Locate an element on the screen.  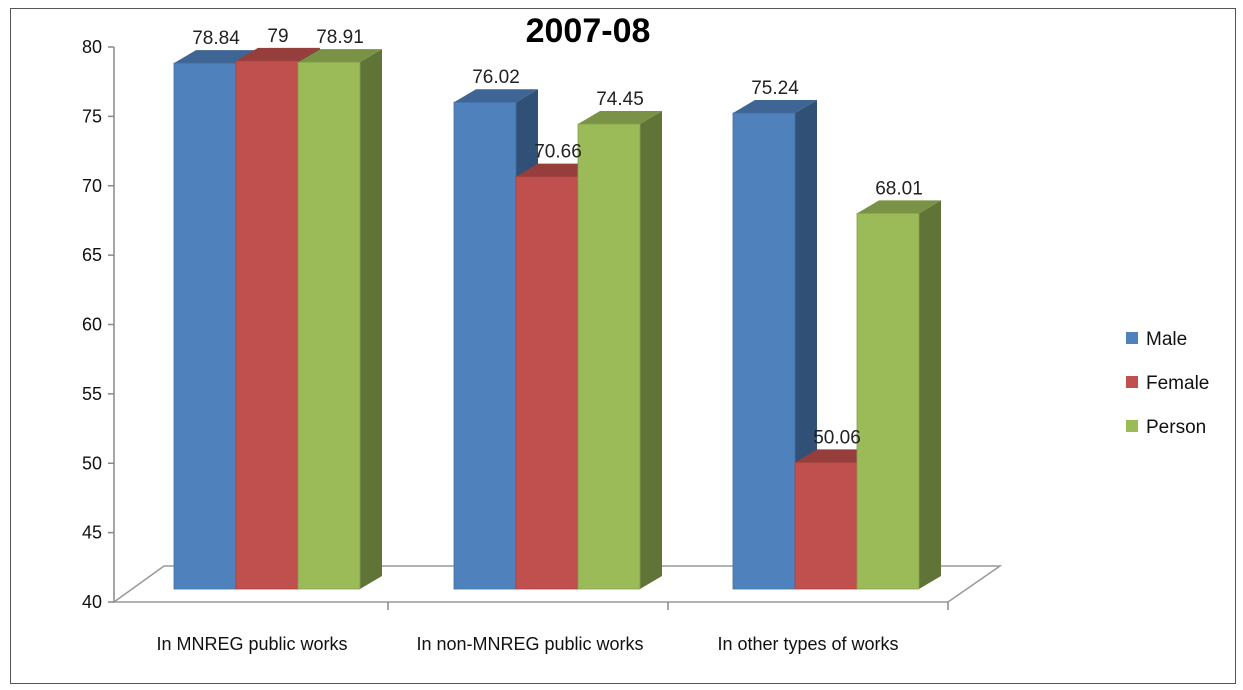
y-tick-label: 75 is located at coordinates (92, 116).